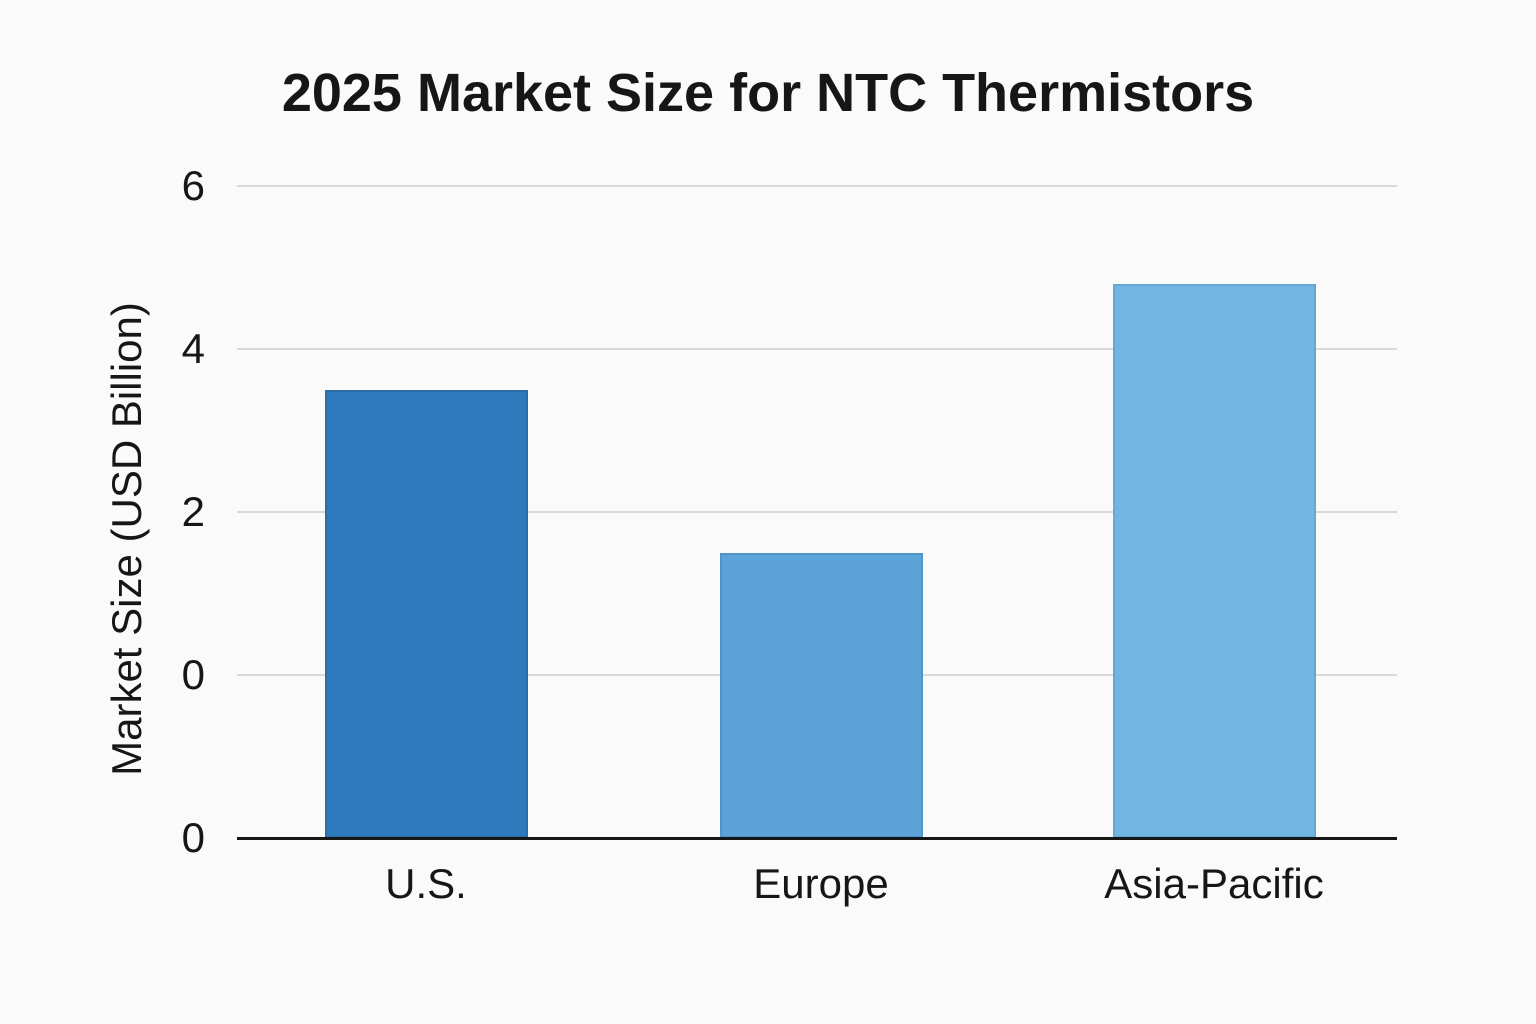  I want to click on chart-title: 2025 Market Size for NTC Thermistors, so click(768, 93).